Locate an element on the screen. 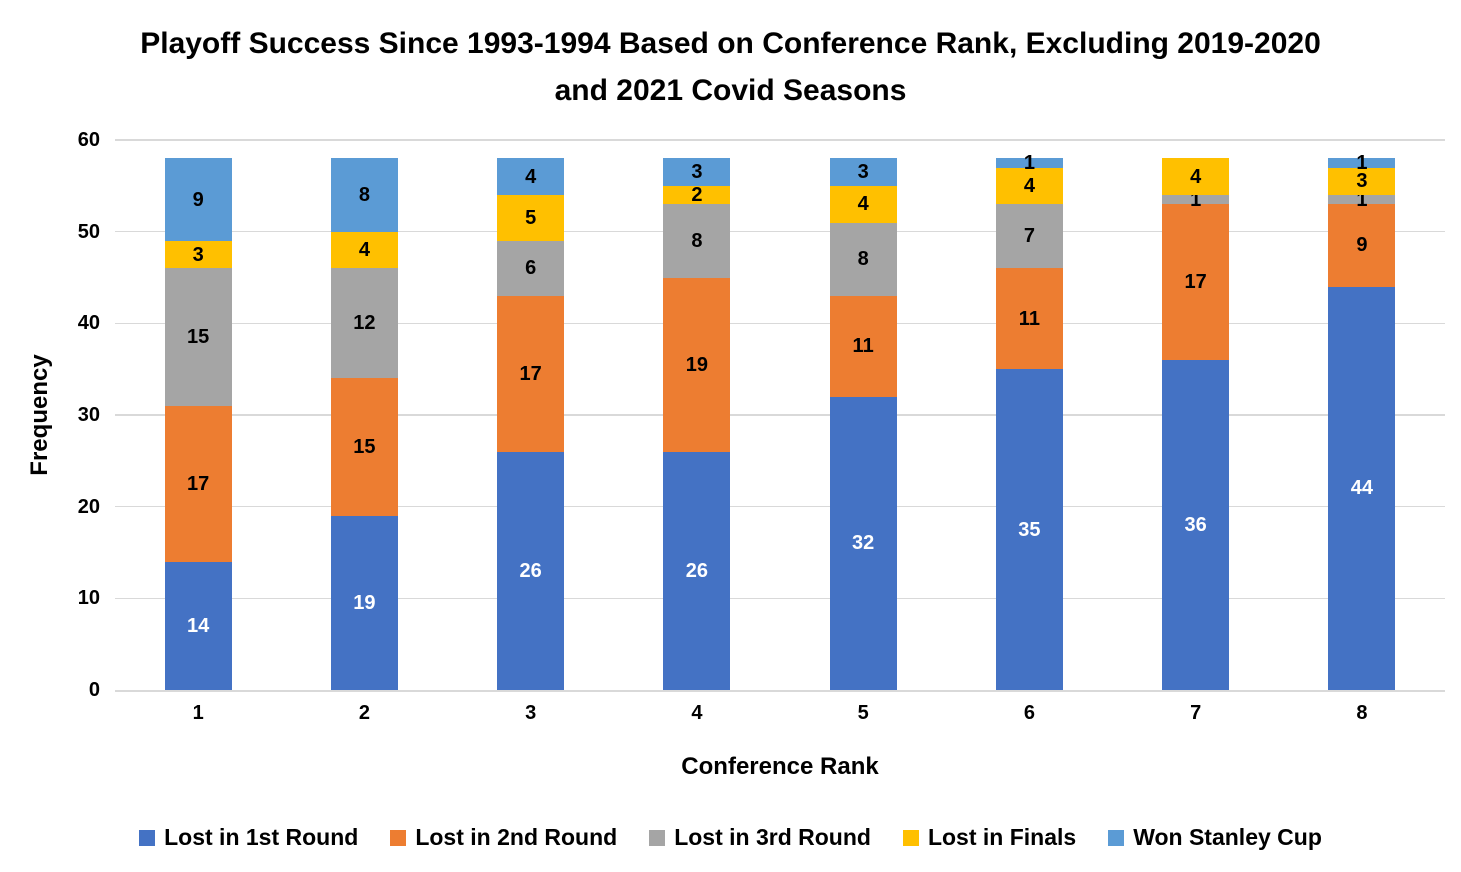 The height and width of the screenshot is (872, 1461). legend-item: Lost in 2nd Round is located at coordinates (503, 837).